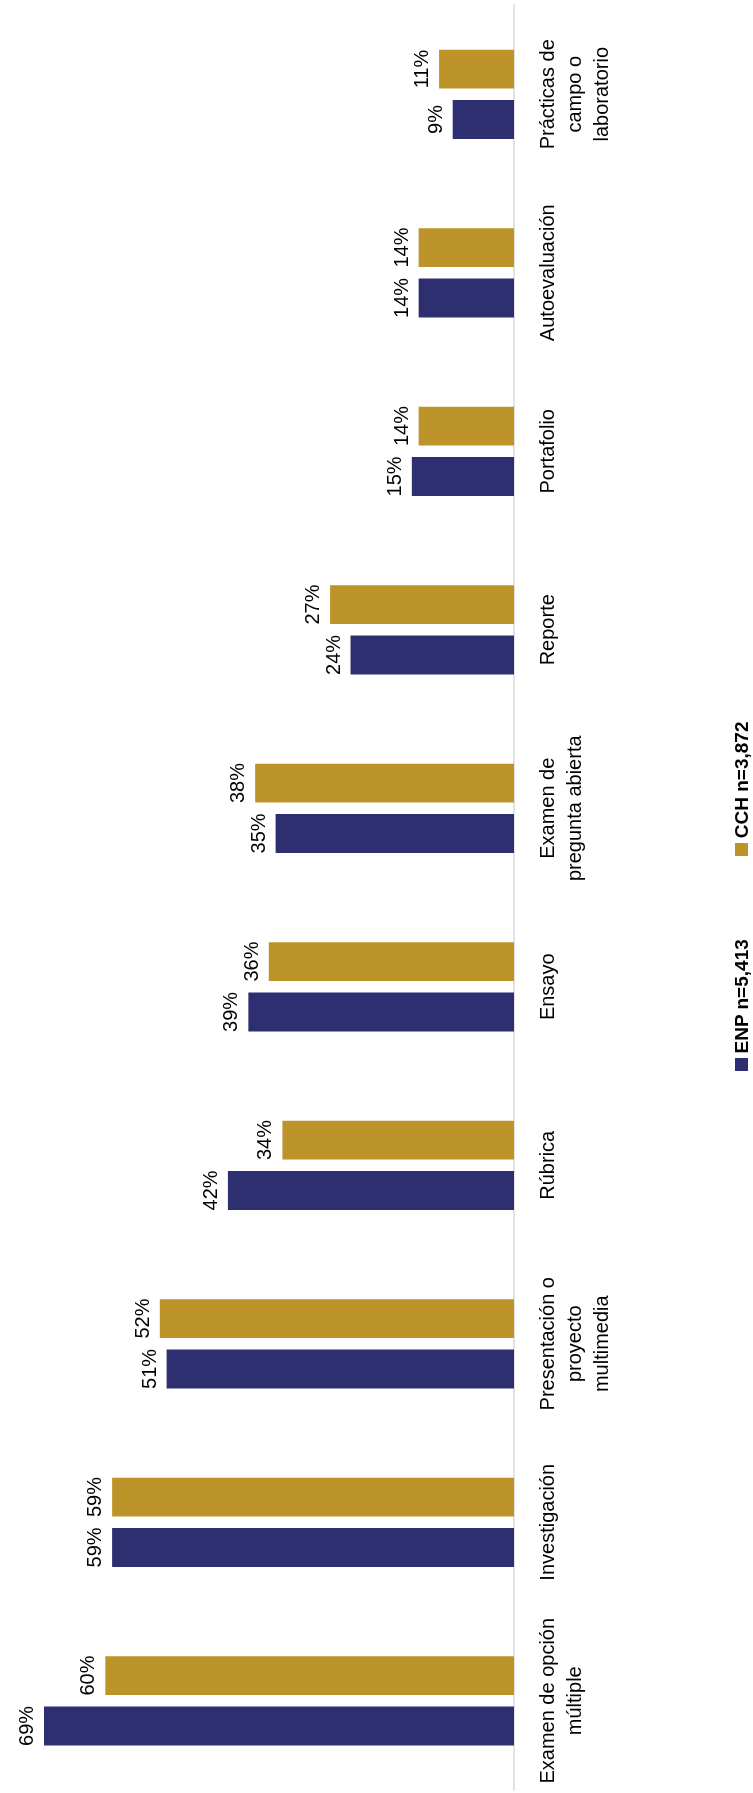  I want to click on data-label: 11%, so click(421, 69).